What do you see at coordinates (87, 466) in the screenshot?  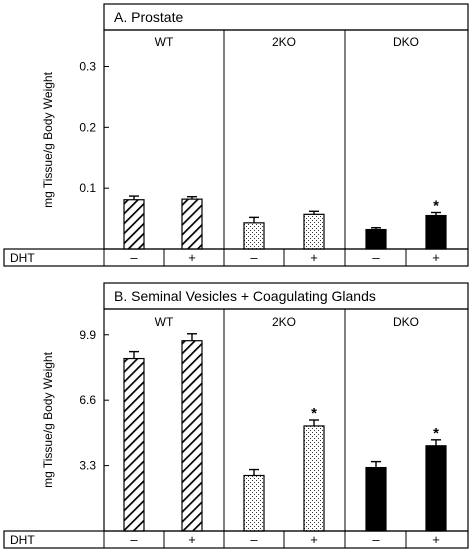 I see `y-tick-label: 3.3` at bounding box center [87, 466].